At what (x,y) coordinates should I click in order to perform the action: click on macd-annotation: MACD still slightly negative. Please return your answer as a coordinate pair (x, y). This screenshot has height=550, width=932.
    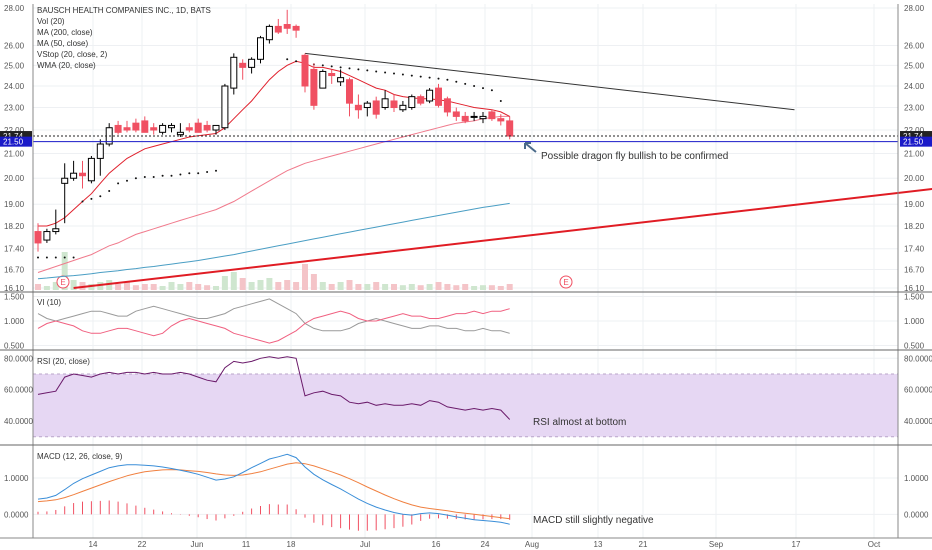
    Looking at the image, I should click on (593, 520).